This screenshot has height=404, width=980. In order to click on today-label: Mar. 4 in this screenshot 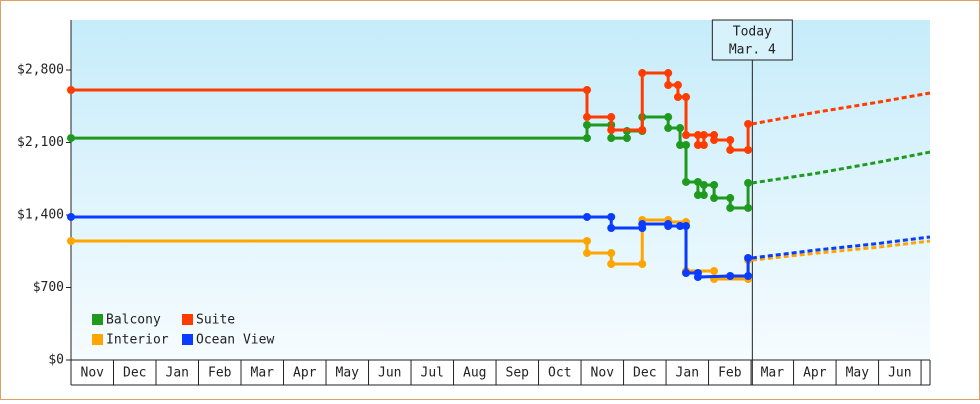, I will do `click(752, 50)`.